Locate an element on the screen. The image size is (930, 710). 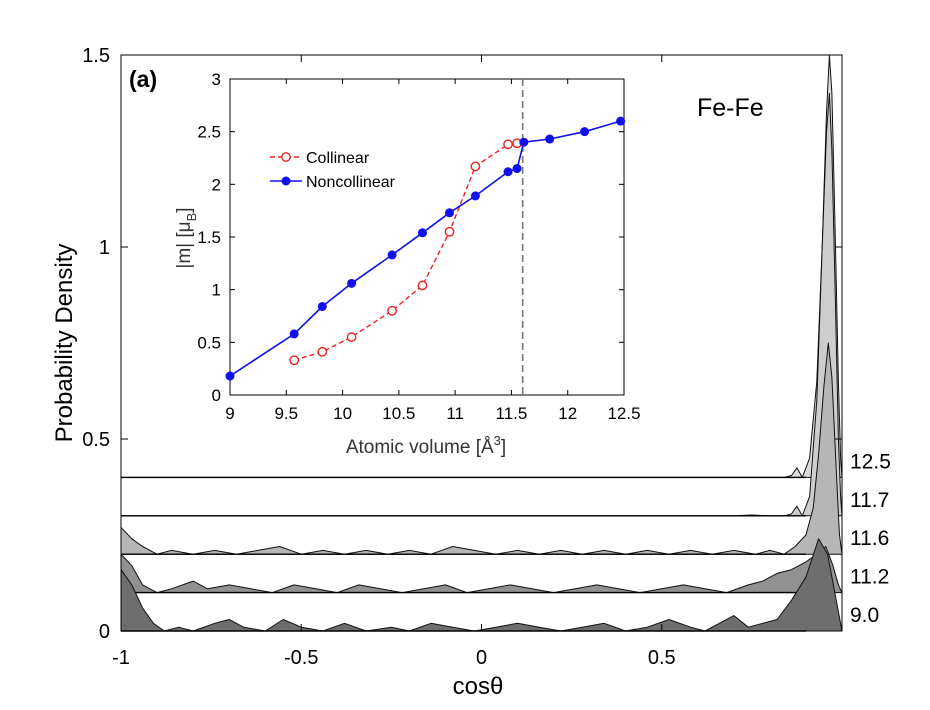
volume-label-11.6: 11.6 is located at coordinates (869, 538).